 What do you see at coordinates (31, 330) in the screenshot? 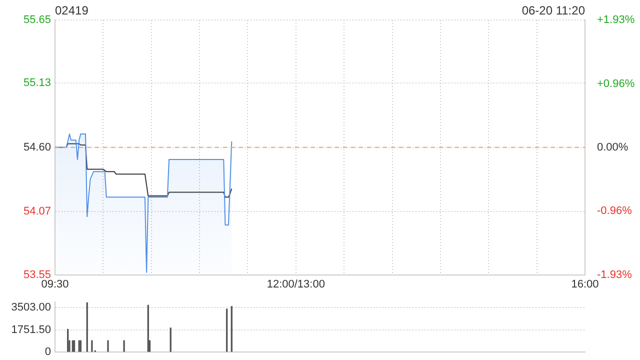
I see `y-tick-label: 1751.50` at bounding box center [31, 330].